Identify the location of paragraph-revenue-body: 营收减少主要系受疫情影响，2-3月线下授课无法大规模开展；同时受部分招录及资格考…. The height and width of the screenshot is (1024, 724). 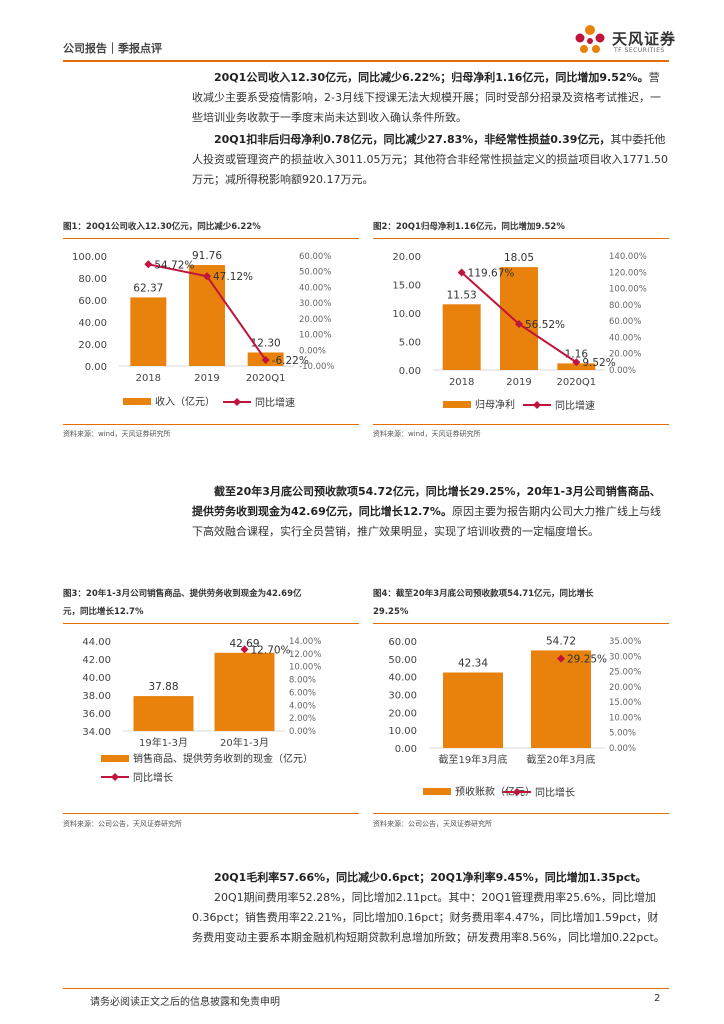
(426, 97).